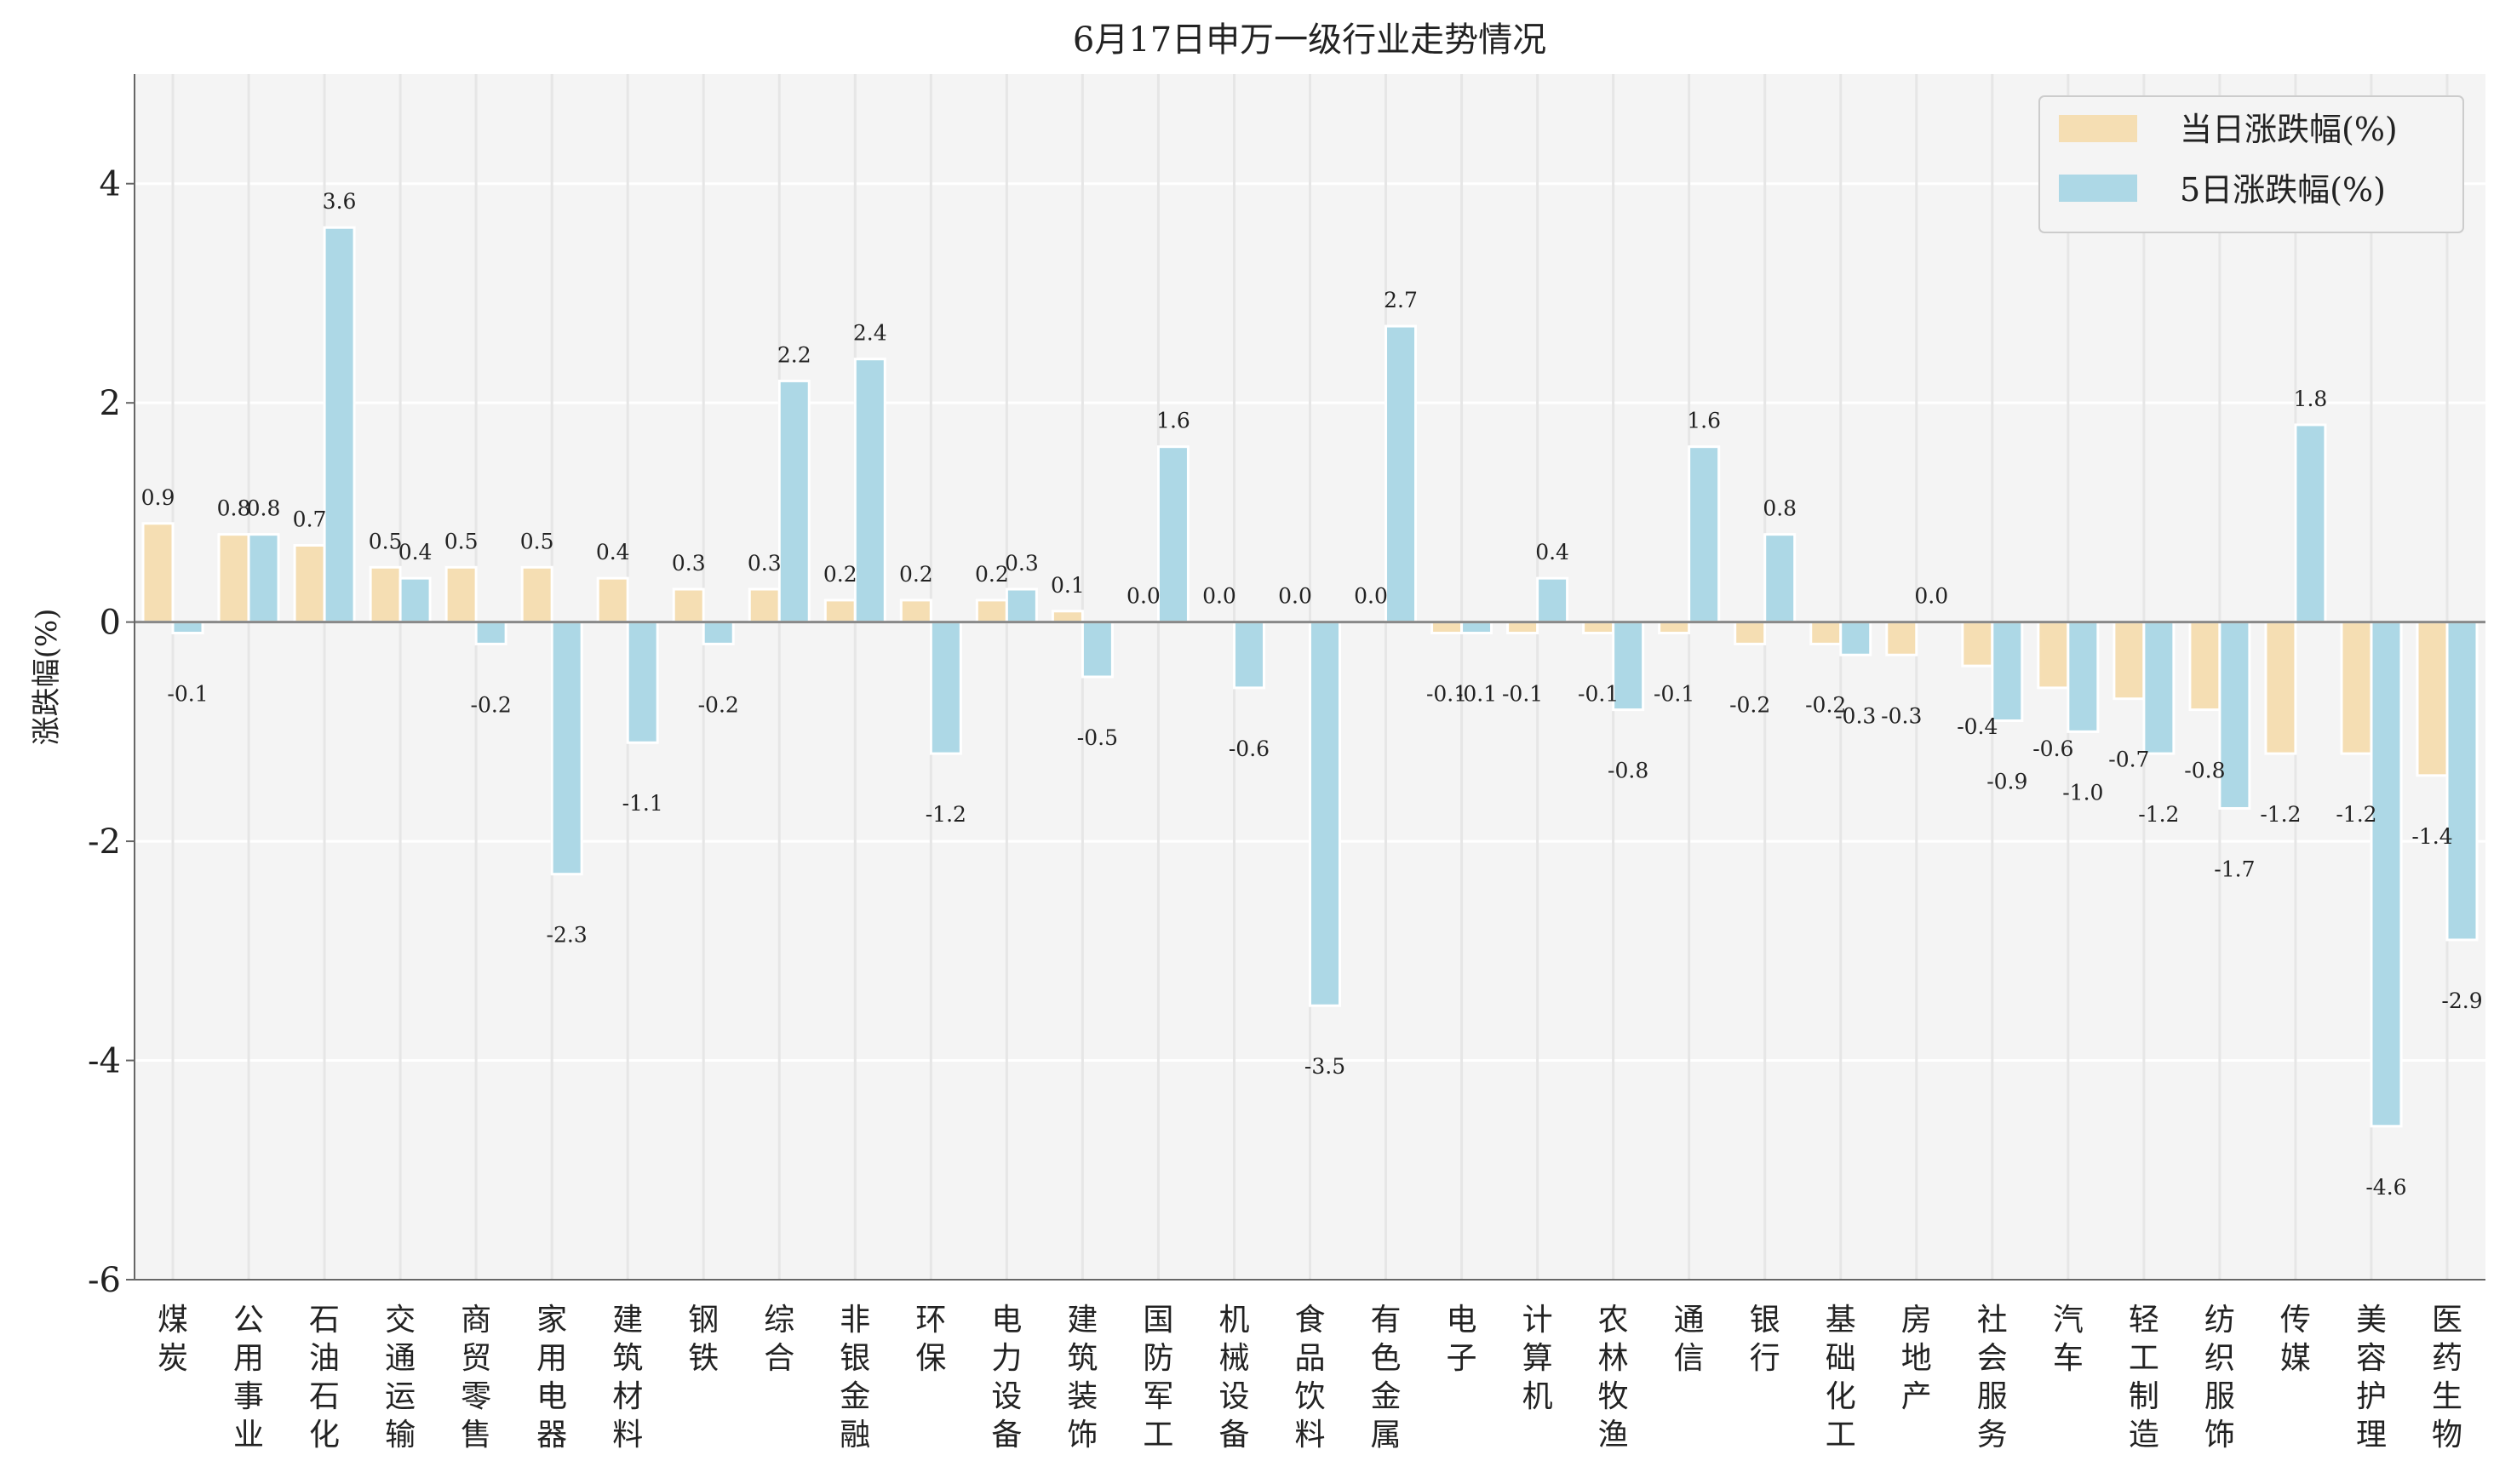 The image size is (2511, 1484). What do you see at coordinates (1082, 1321) in the screenshot?
I see `x-tick-label: 建` at bounding box center [1082, 1321].